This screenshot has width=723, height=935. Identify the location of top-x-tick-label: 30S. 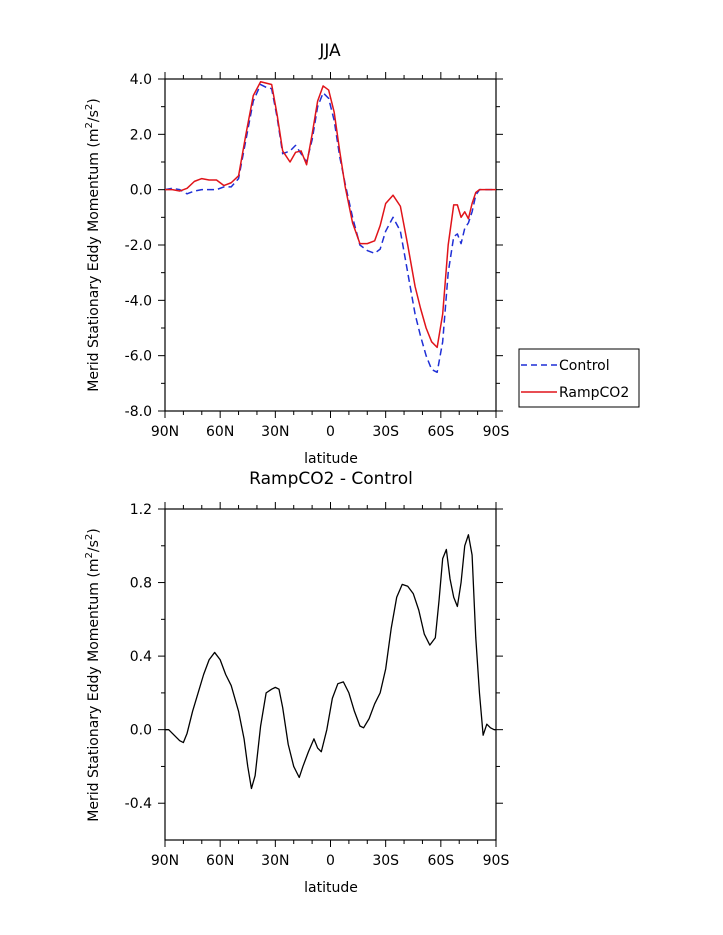
(385, 432).